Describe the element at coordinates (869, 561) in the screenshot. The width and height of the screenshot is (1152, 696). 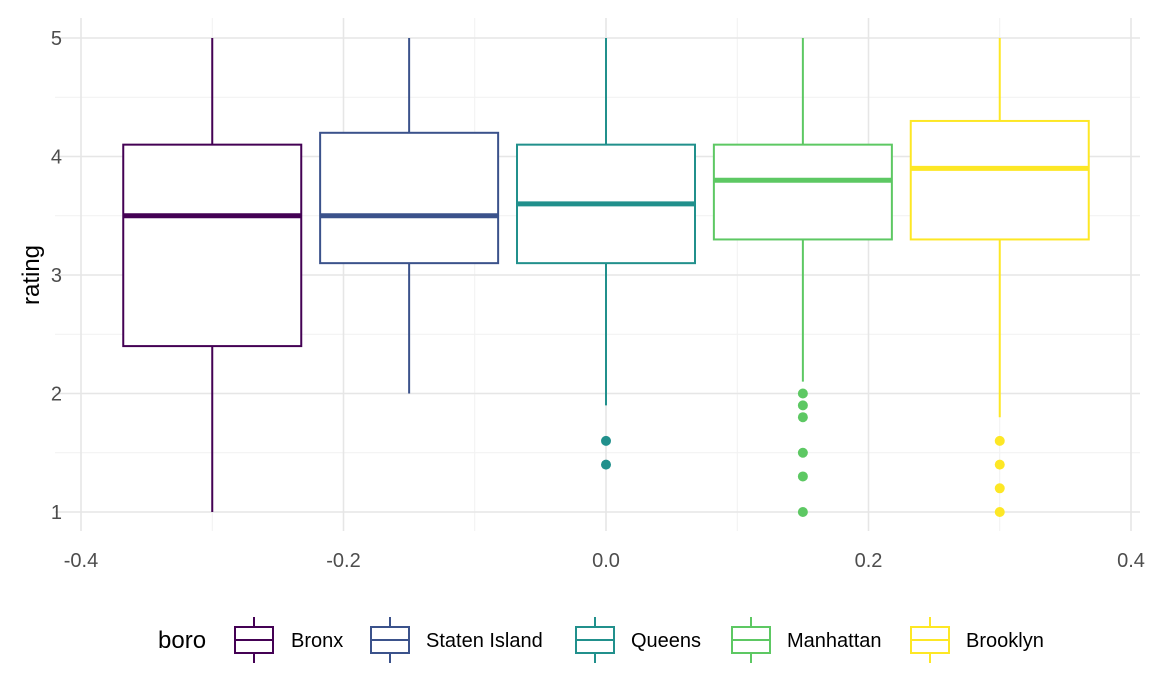
I see `x-tick-label: 0.2` at that location.